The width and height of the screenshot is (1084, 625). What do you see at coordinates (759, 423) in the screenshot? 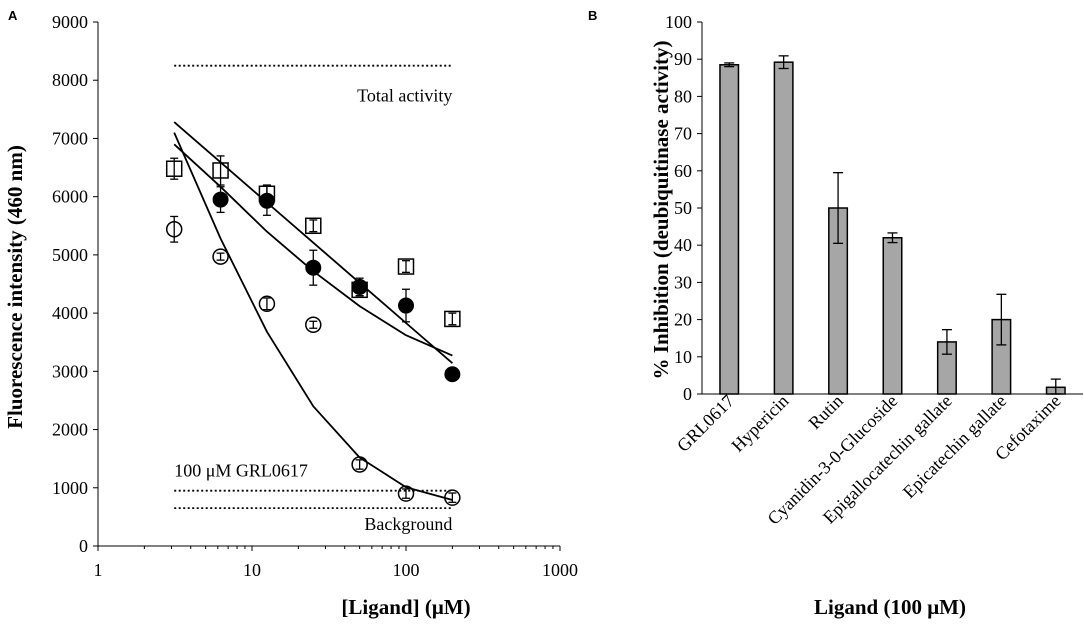
I see `category-label: Hypericin` at bounding box center [759, 423].